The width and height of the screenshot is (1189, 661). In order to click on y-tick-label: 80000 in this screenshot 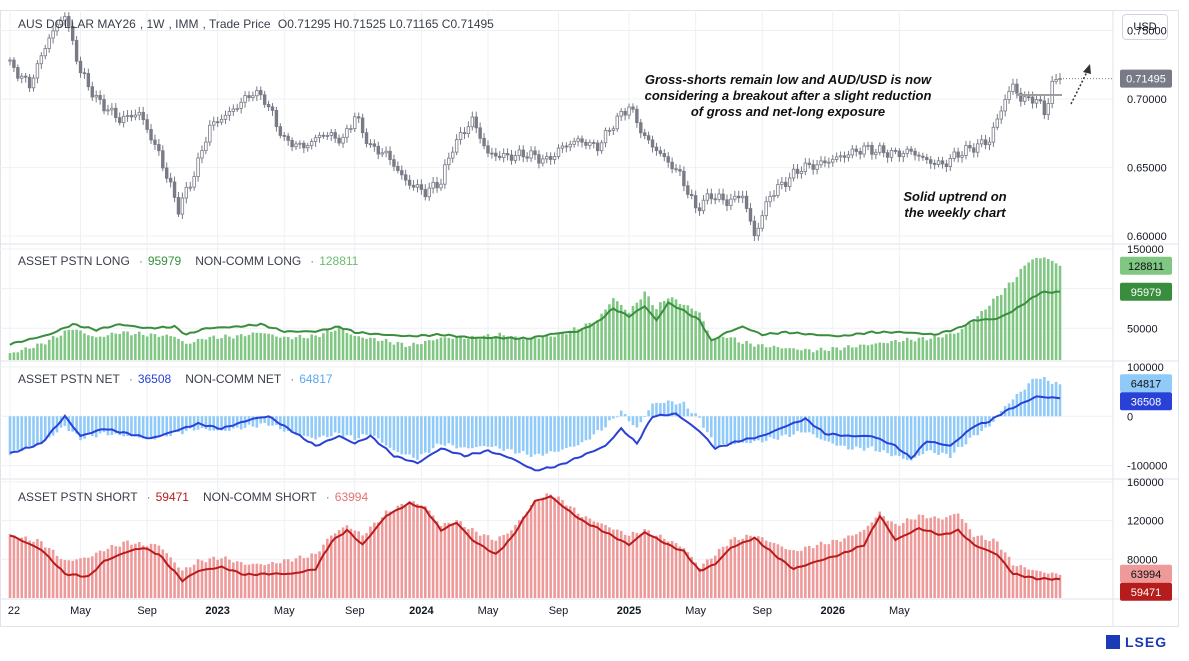, I will do `click(1142, 560)`.